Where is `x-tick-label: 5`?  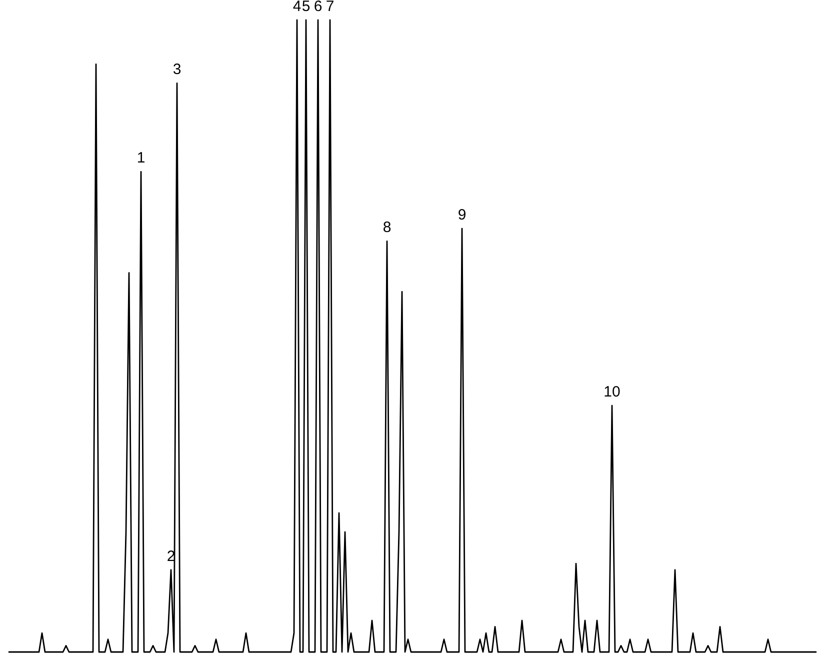 x-tick-label: 5 is located at coordinates (306, 7).